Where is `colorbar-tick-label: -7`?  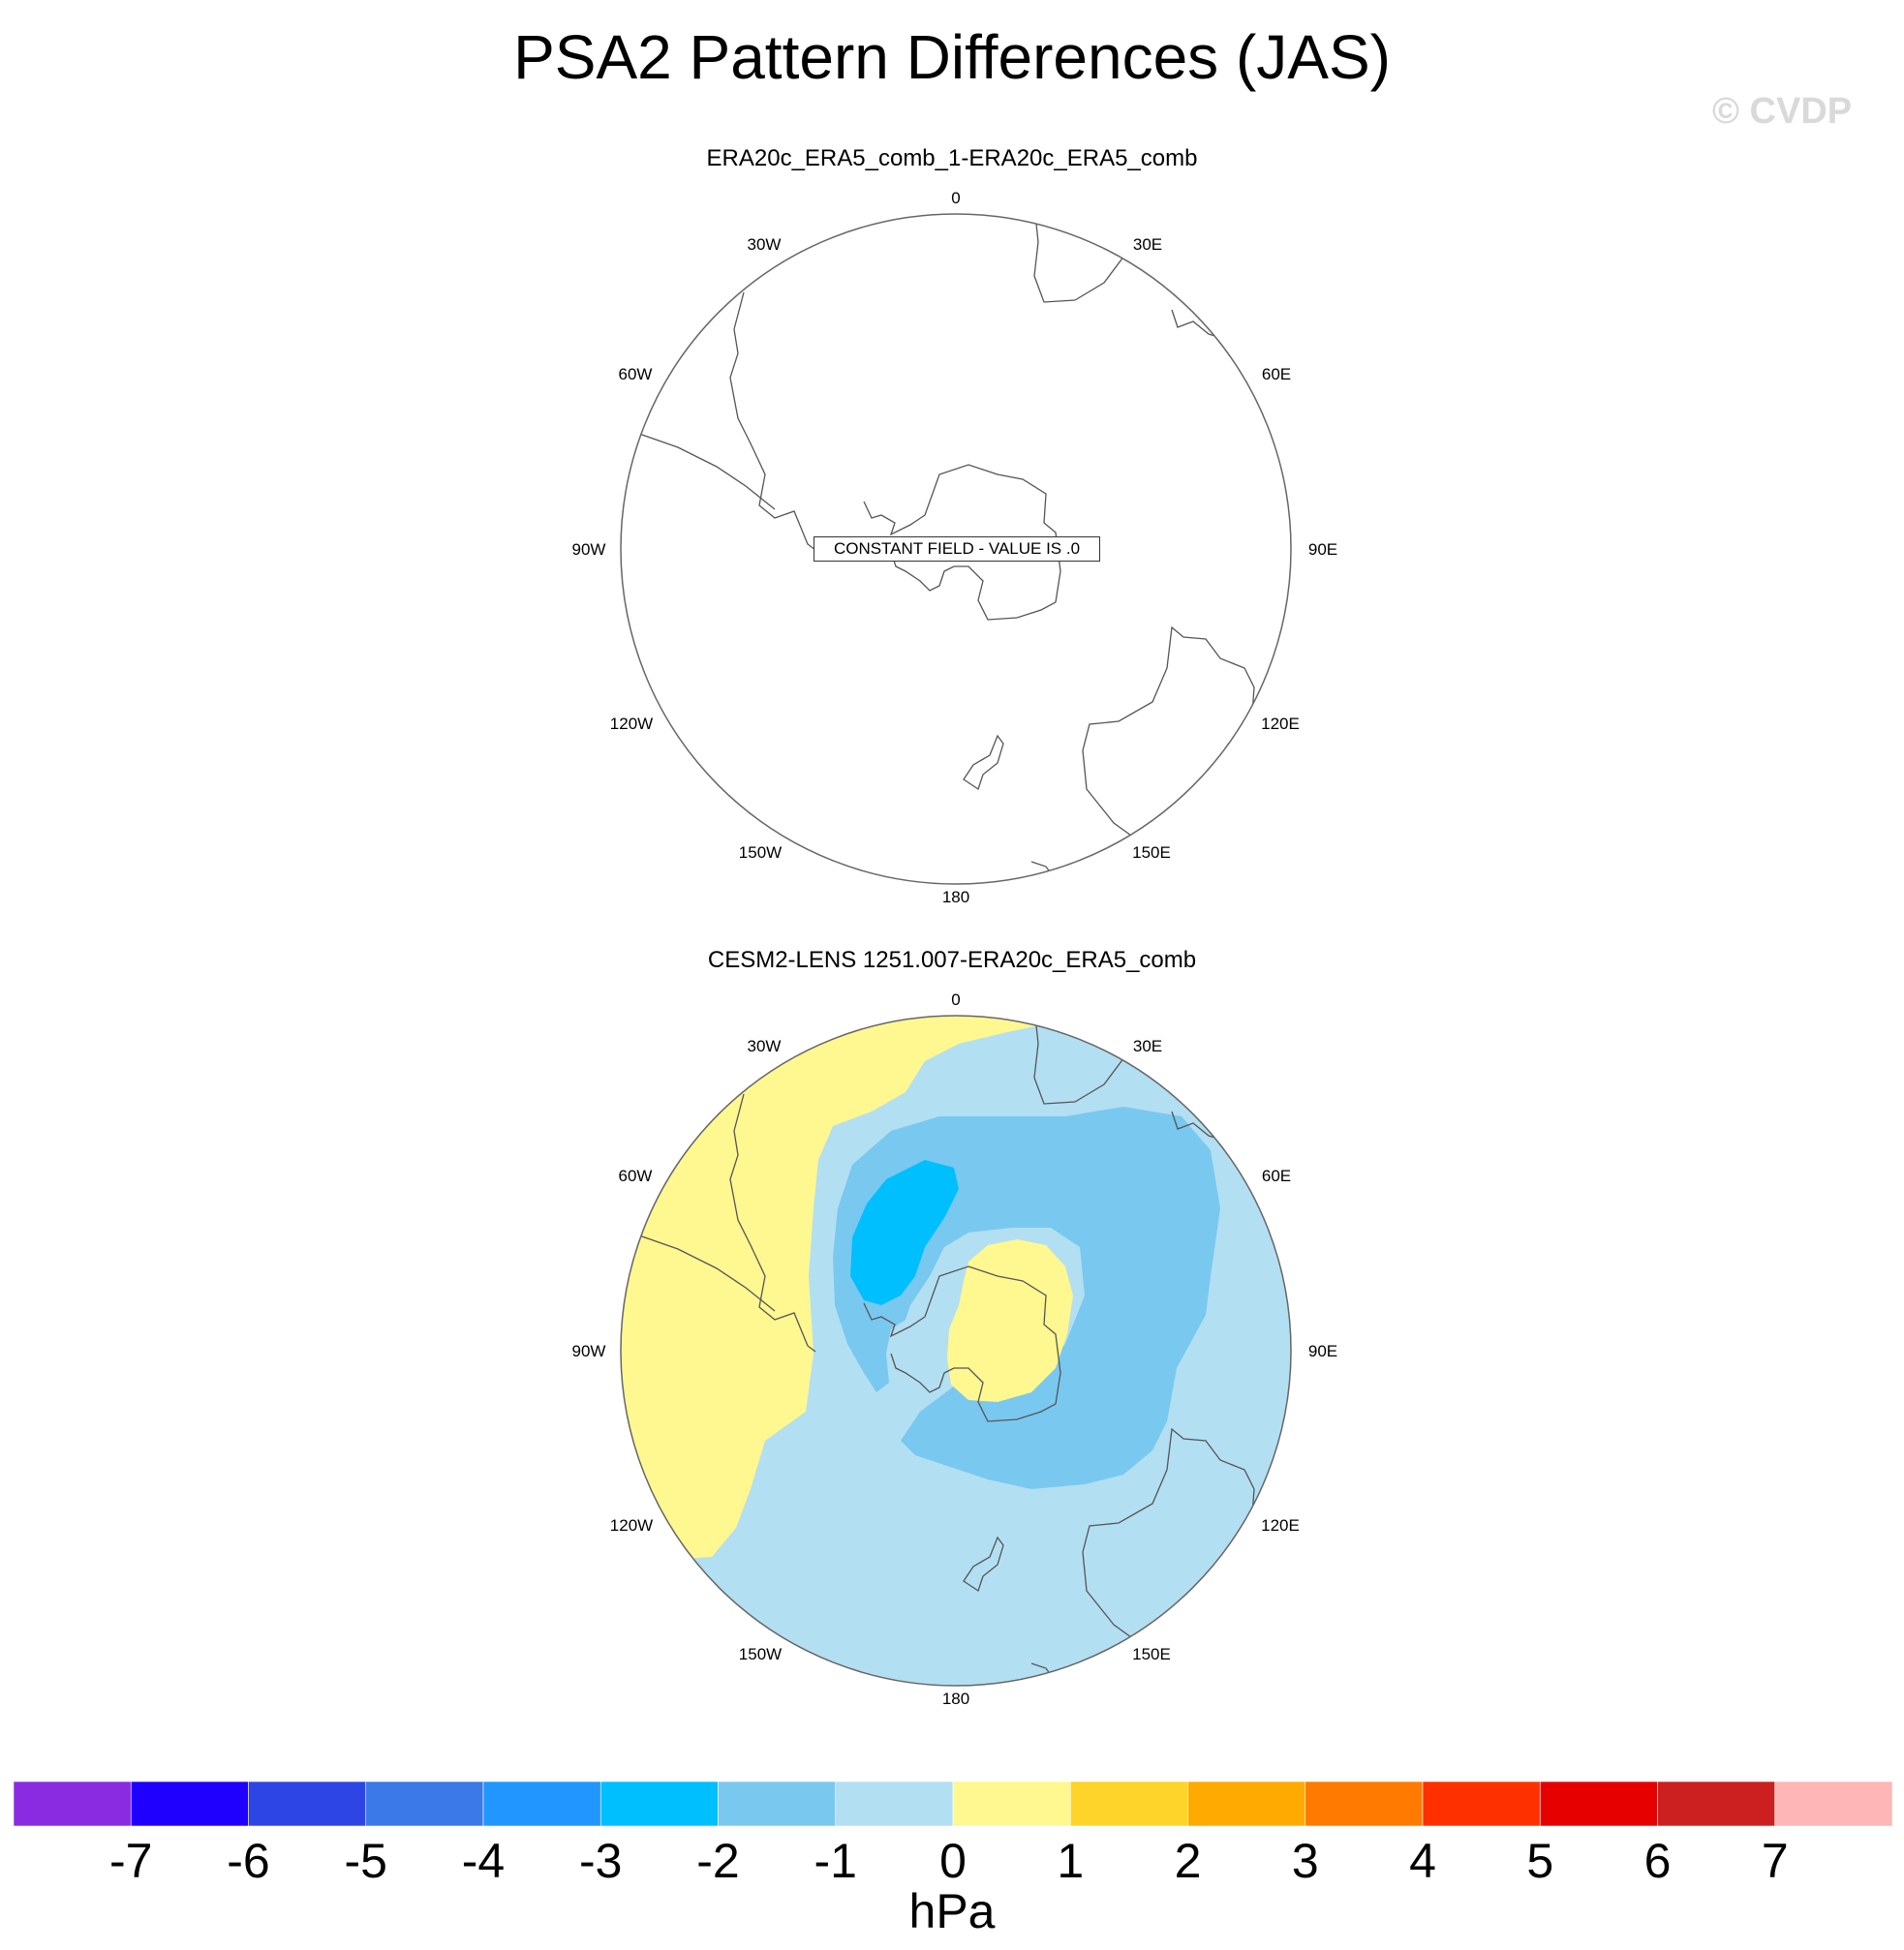
colorbar-tick-label: -7 is located at coordinates (131, 1861).